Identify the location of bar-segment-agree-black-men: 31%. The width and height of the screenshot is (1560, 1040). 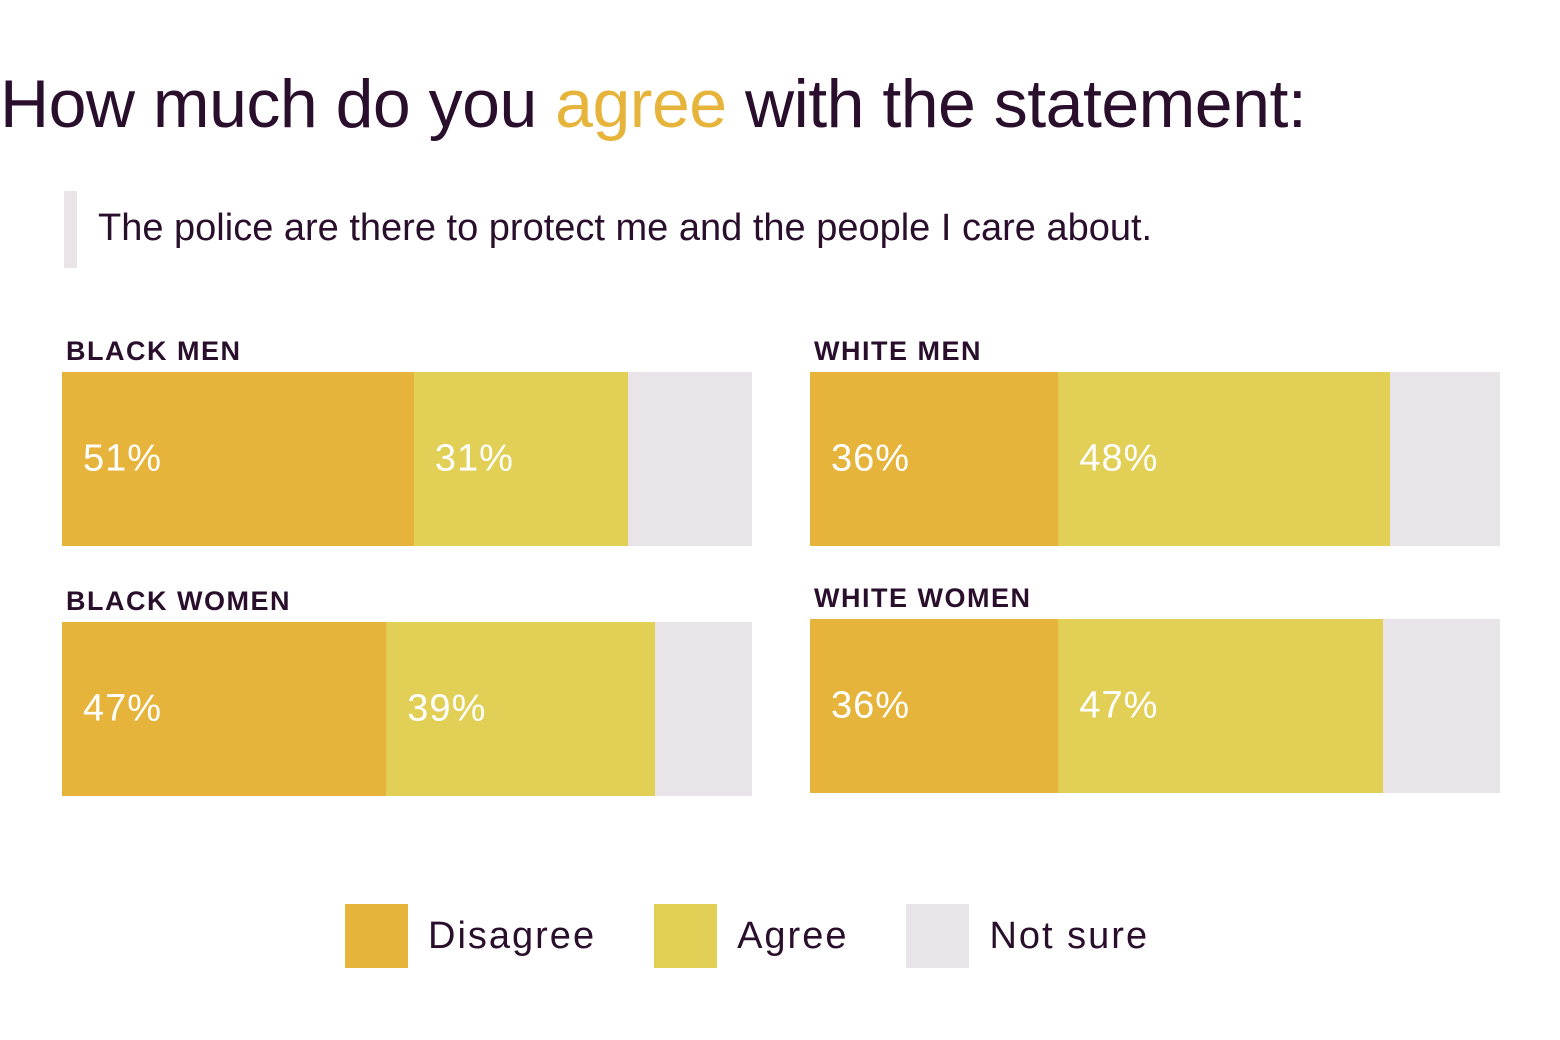
(520, 459).